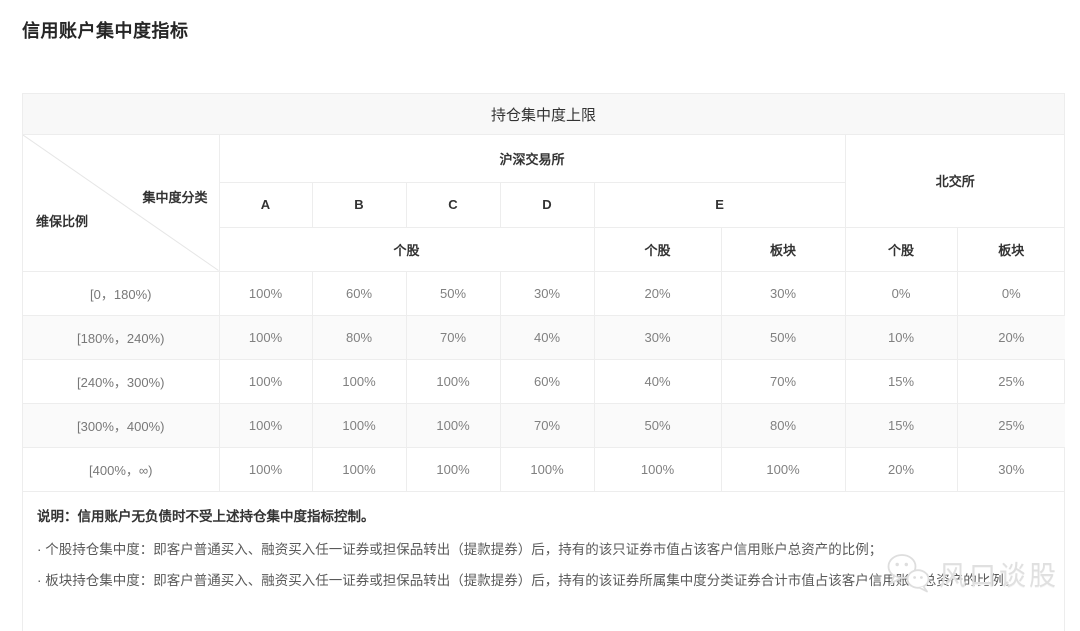 This screenshot has width=1080, height=631. Describe the element at coordinates (901, 337) in the screenshot. I see `cell: 10%` at that location.